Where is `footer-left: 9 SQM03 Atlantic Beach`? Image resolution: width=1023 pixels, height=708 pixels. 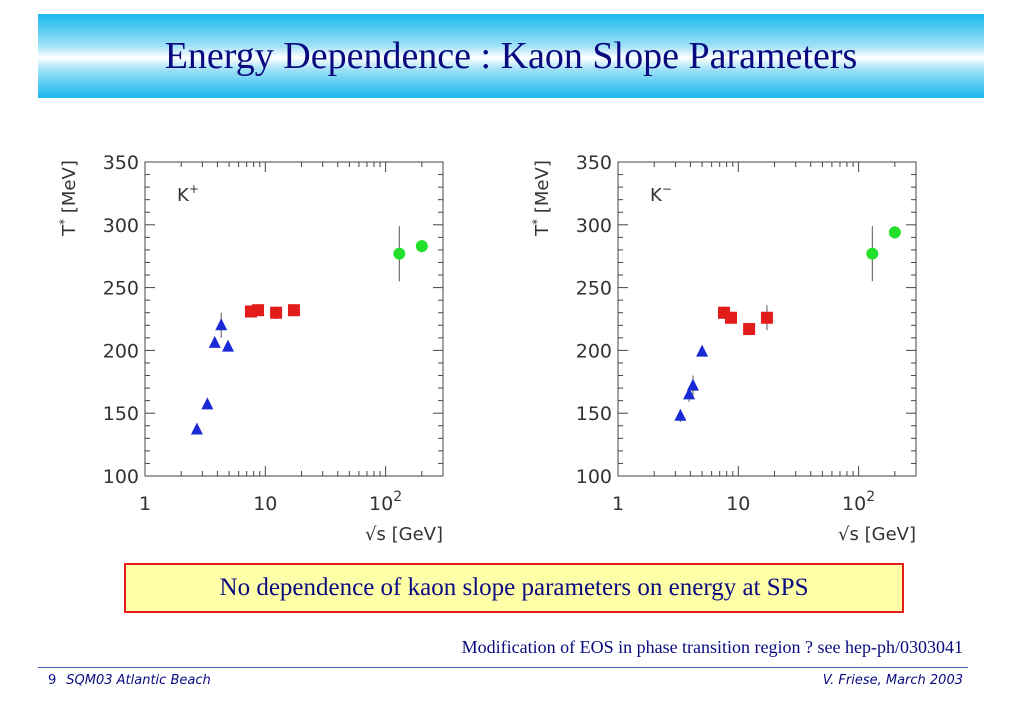 footer-left: 9 SQM03 Atlantic Beach is located at coordinates (129, 680).